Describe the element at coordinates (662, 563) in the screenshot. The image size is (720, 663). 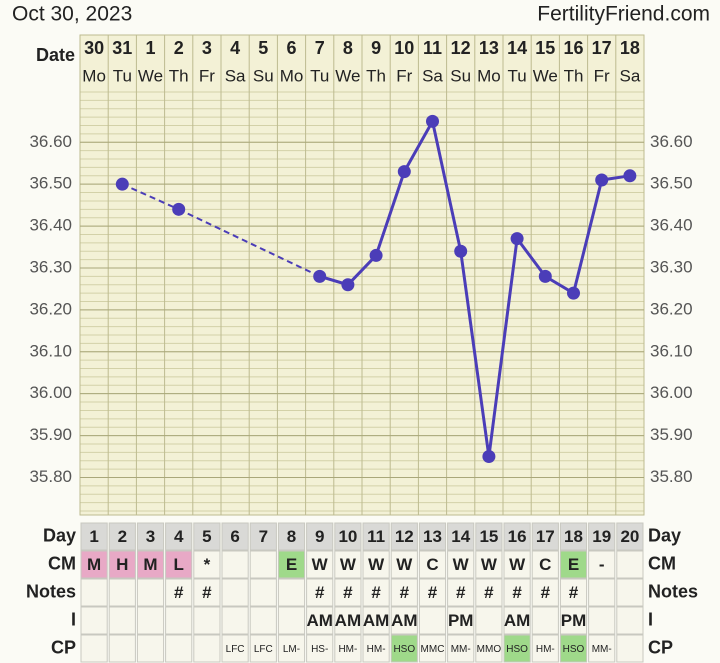
I see `row-label-right: CM` at that location.